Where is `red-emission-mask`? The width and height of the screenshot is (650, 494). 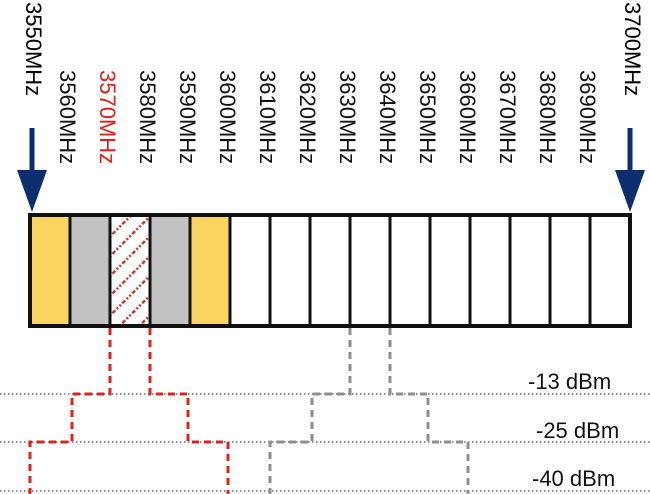
red-emission-mask is located at coordinates (70, 411).